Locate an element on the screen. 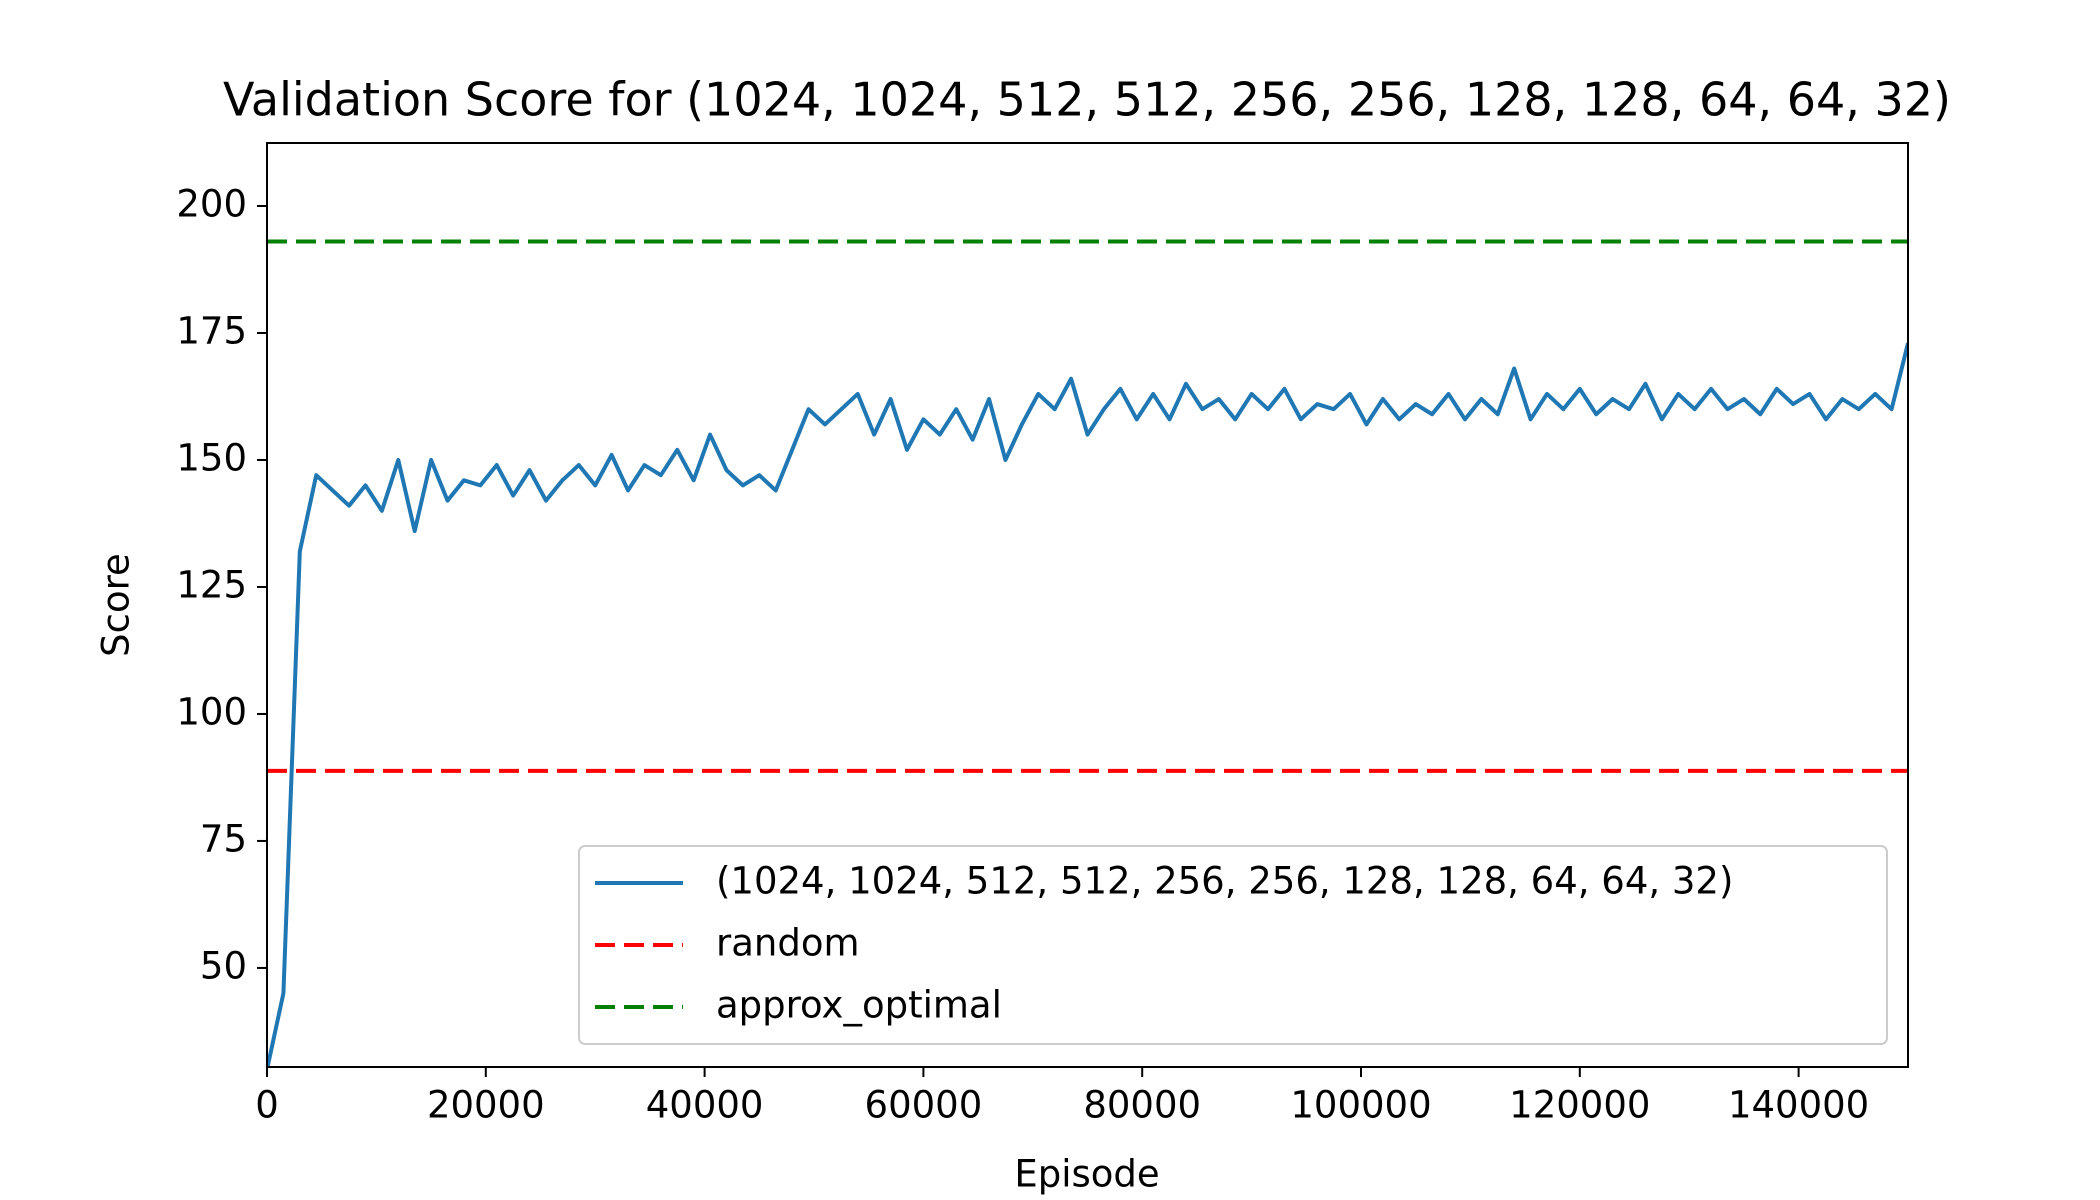  y-tick-label: 150 is located at coordinates (211, 457).